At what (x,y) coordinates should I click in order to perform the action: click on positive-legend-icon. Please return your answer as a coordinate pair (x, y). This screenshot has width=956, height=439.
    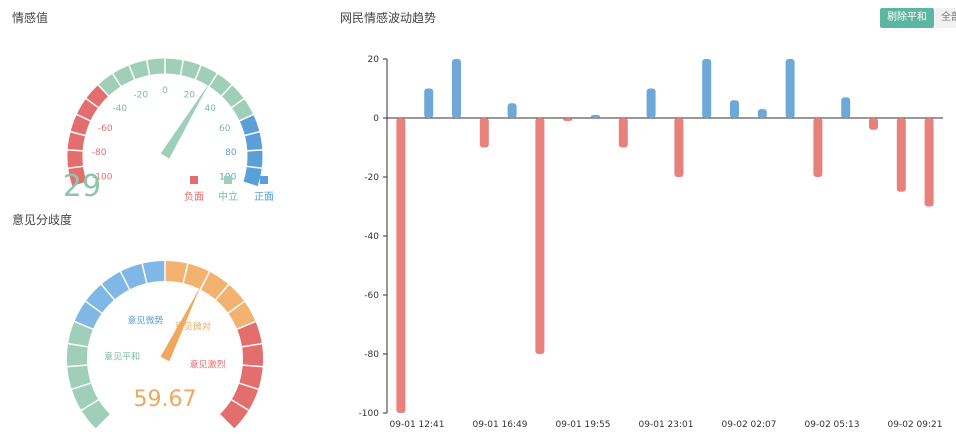
    Looking at the image, I should click on (264, 180).